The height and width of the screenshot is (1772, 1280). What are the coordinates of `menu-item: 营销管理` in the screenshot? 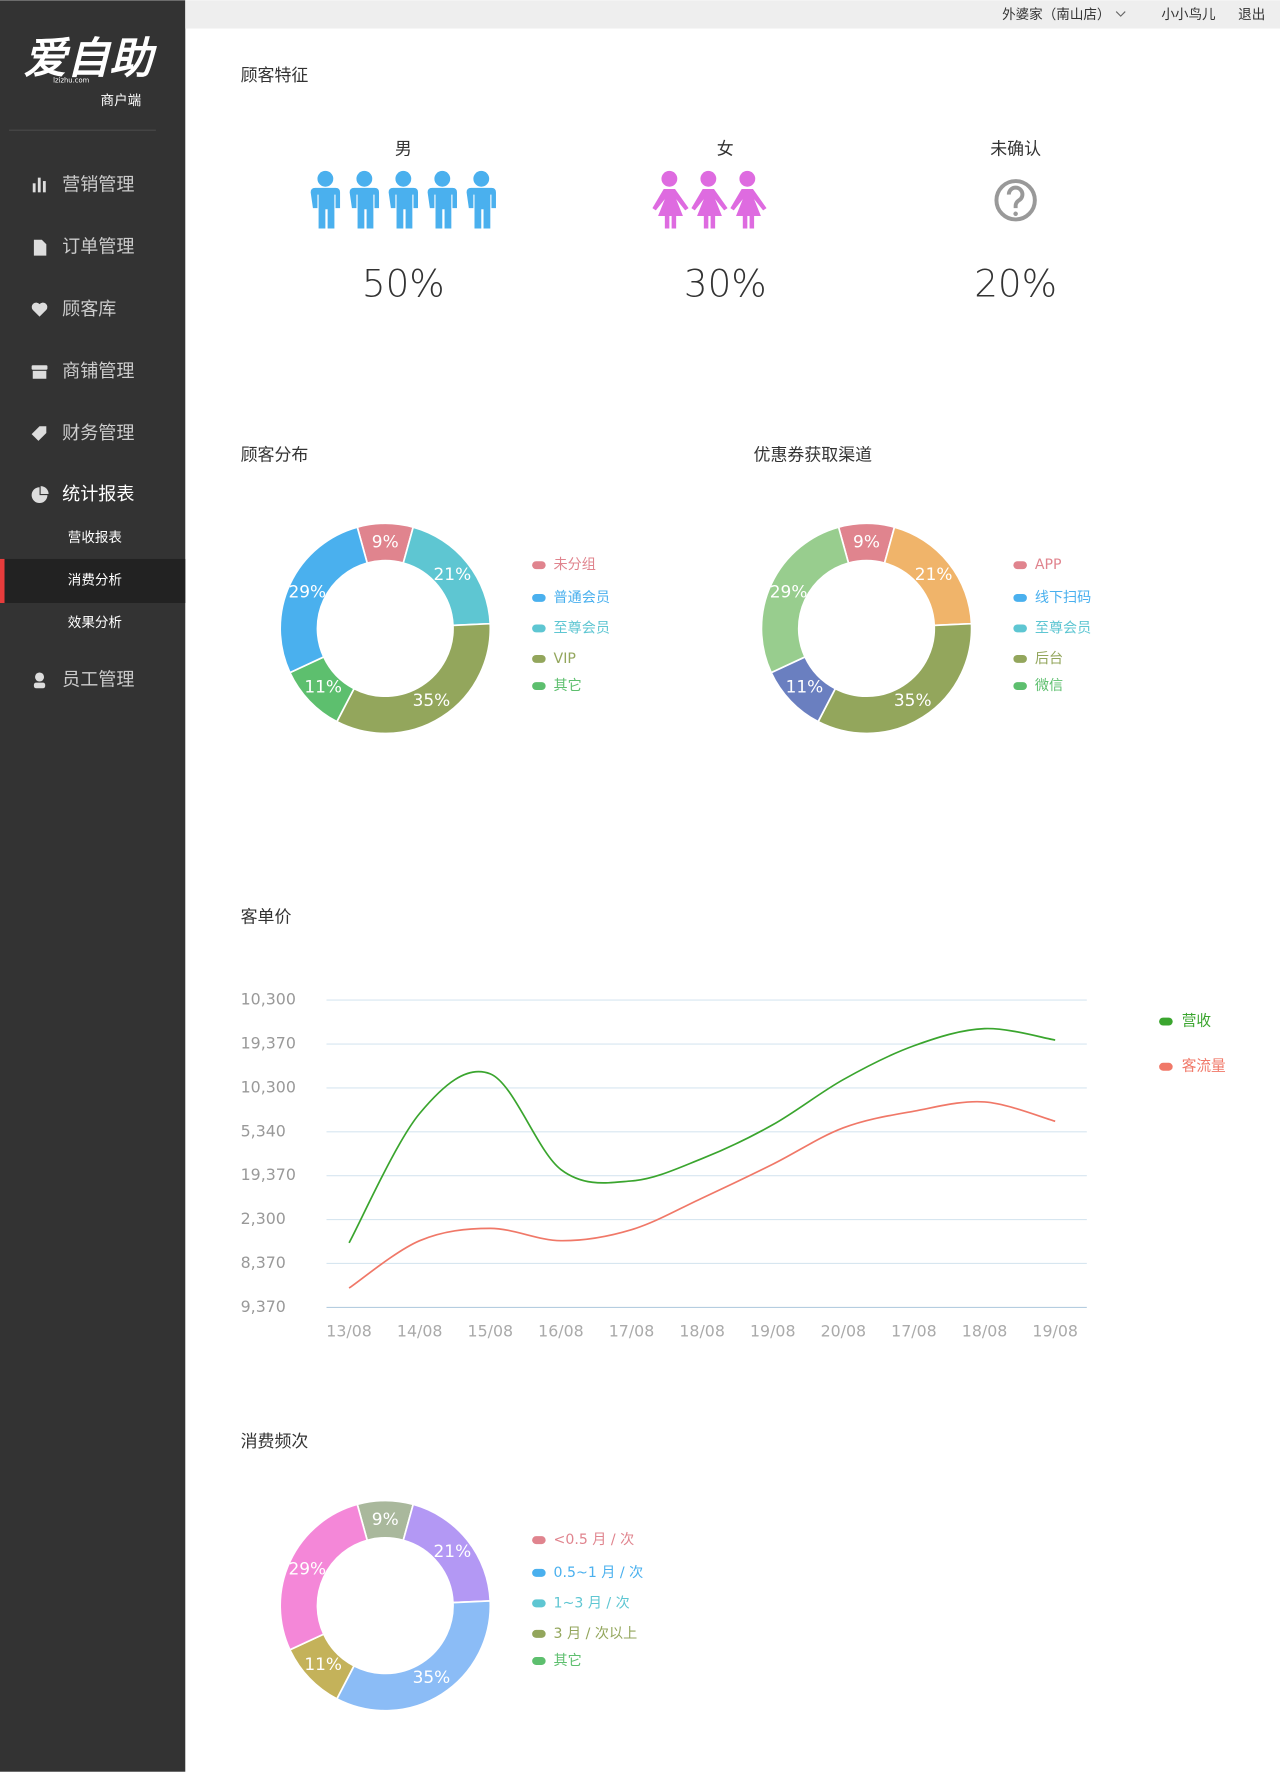 It's located at (98, 185).